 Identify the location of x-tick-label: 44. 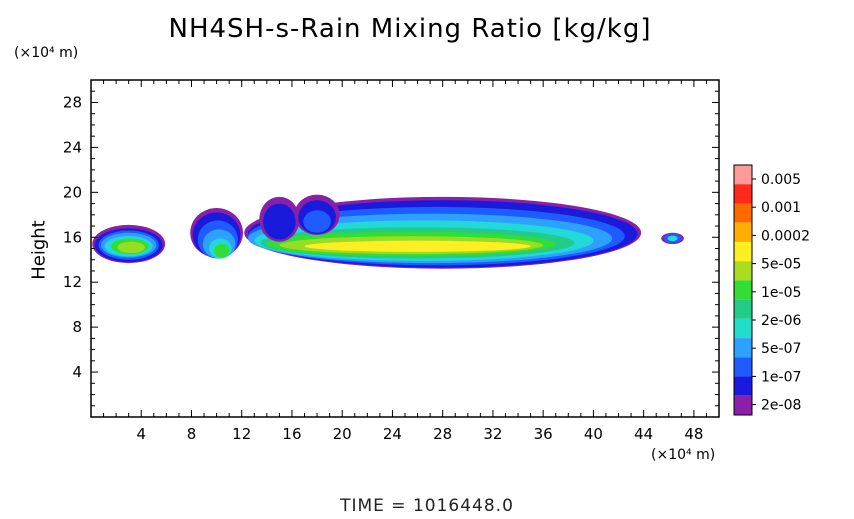
(643, 434).